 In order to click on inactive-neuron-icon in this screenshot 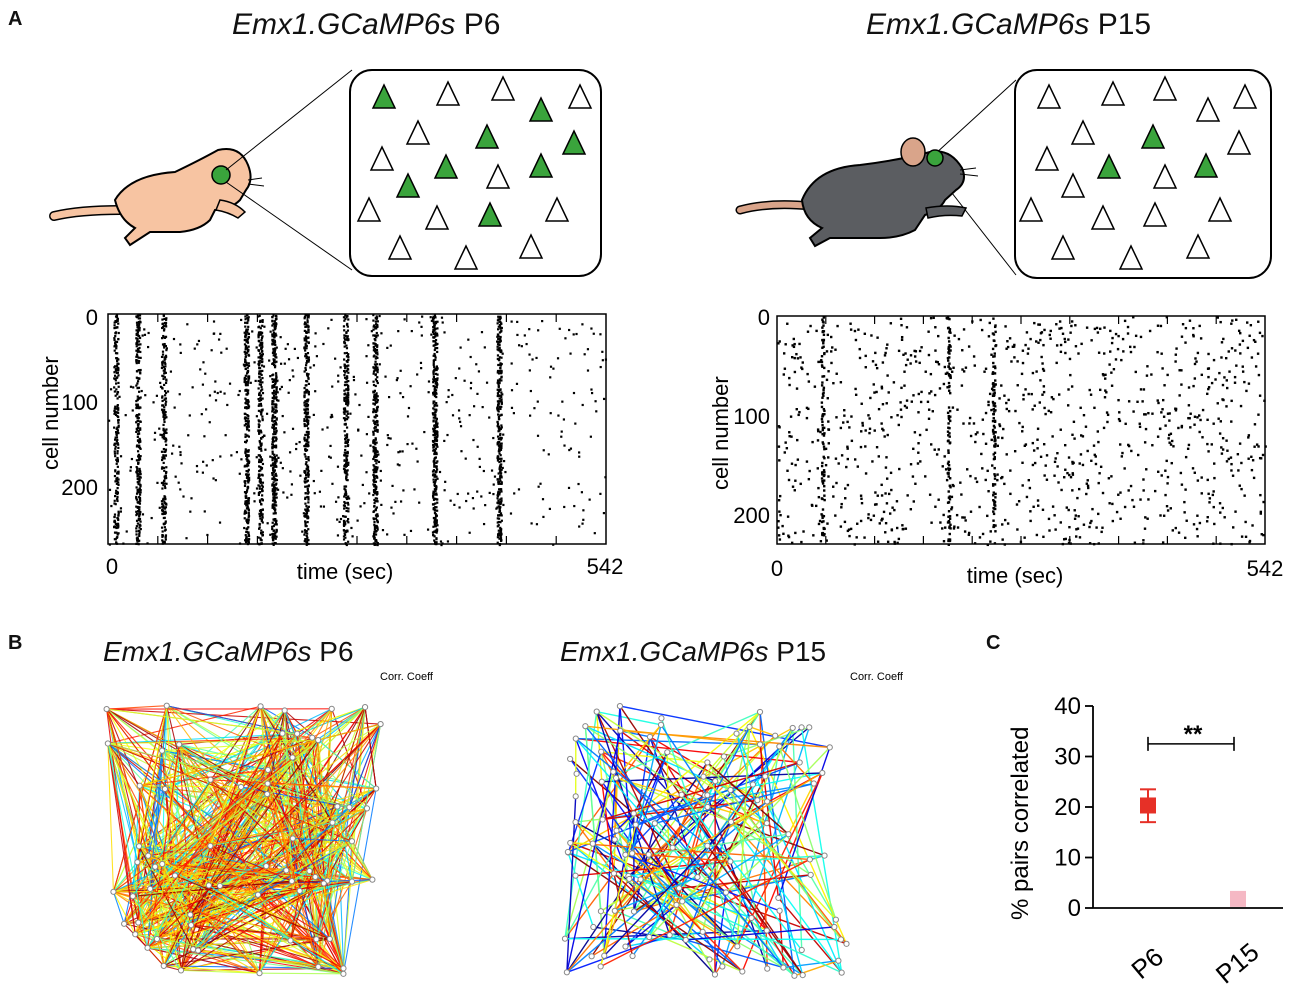, I will do `click(1047, 158)`.